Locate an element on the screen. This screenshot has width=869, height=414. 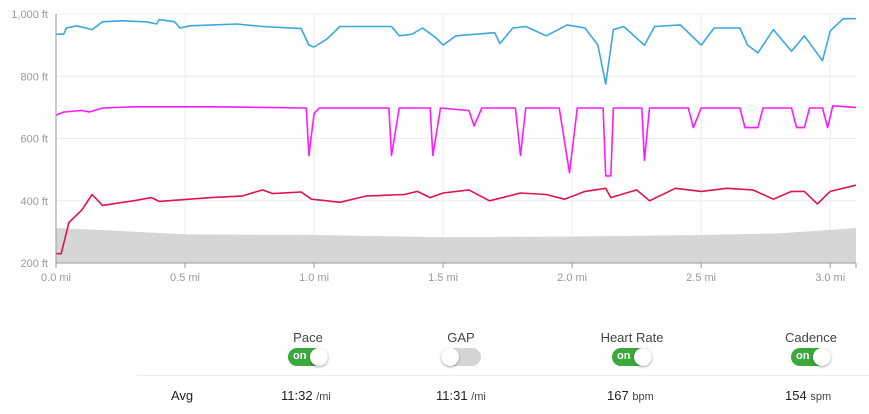
x-tick-label: 2.0 mi is located at coordinates (572, 278).